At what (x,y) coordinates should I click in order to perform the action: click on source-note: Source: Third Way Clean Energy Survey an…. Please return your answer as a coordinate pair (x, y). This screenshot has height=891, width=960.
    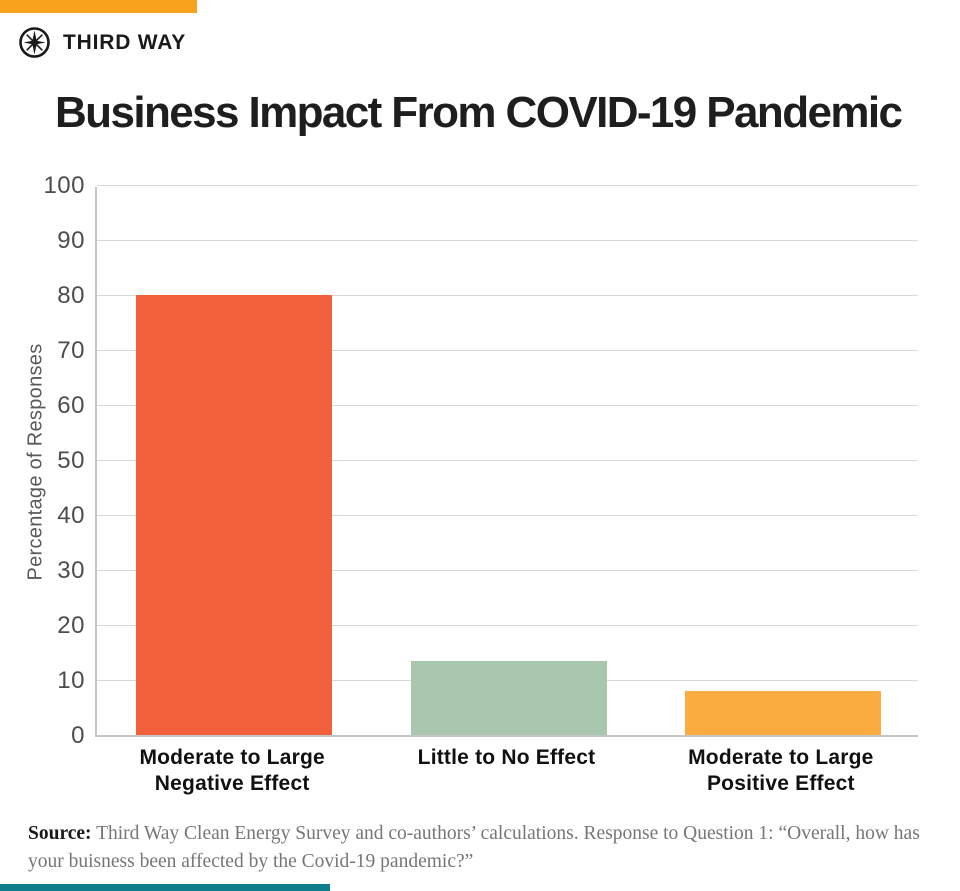
    Looking at the image, I should click on (484, 848).